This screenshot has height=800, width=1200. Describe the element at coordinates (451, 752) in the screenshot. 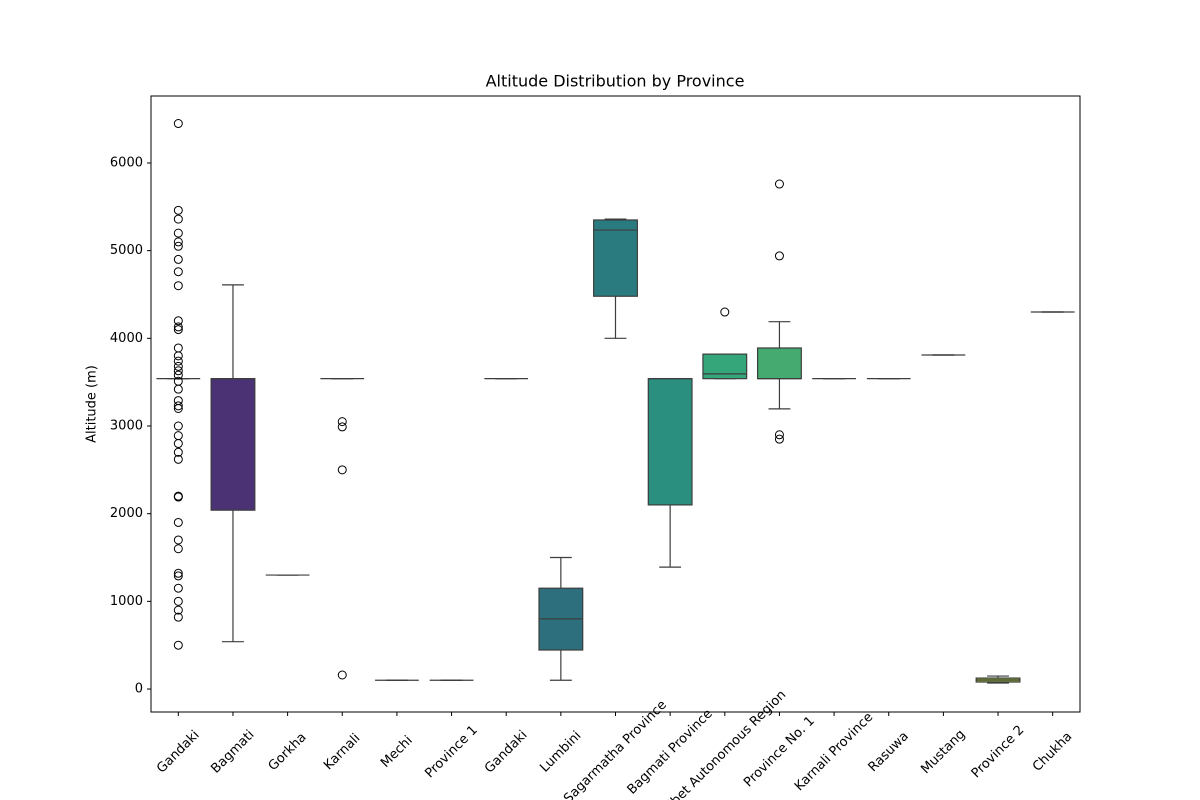

I see `x-tick-label: Province 1` at that location.